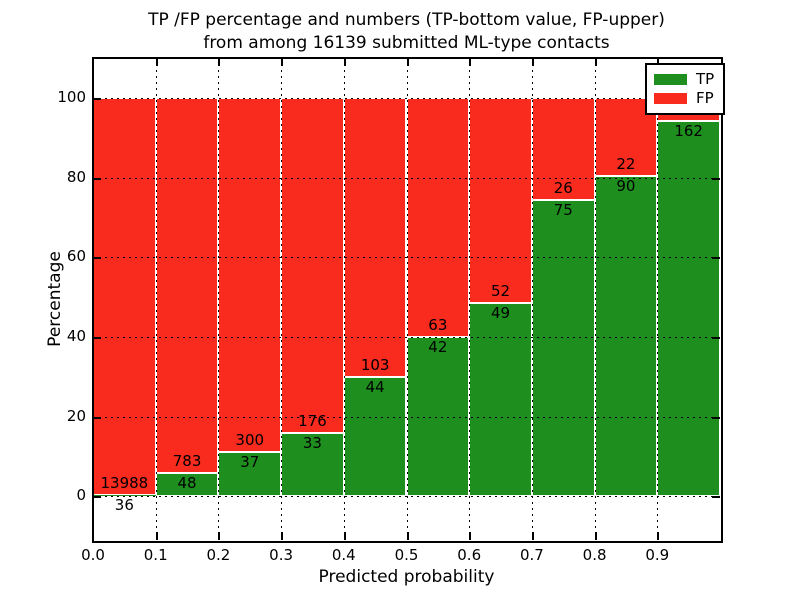 This screenshot has height=600, width=800. I want to click on legend-label-tp: TP, so click(705, 79).